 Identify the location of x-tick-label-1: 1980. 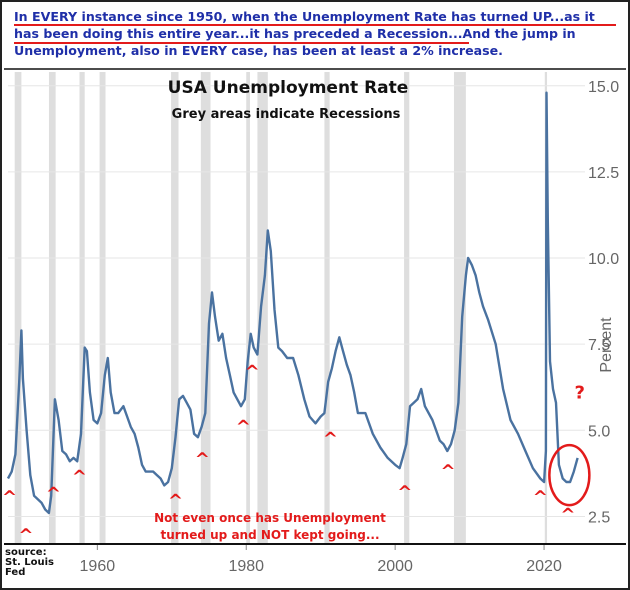
(246, 566).